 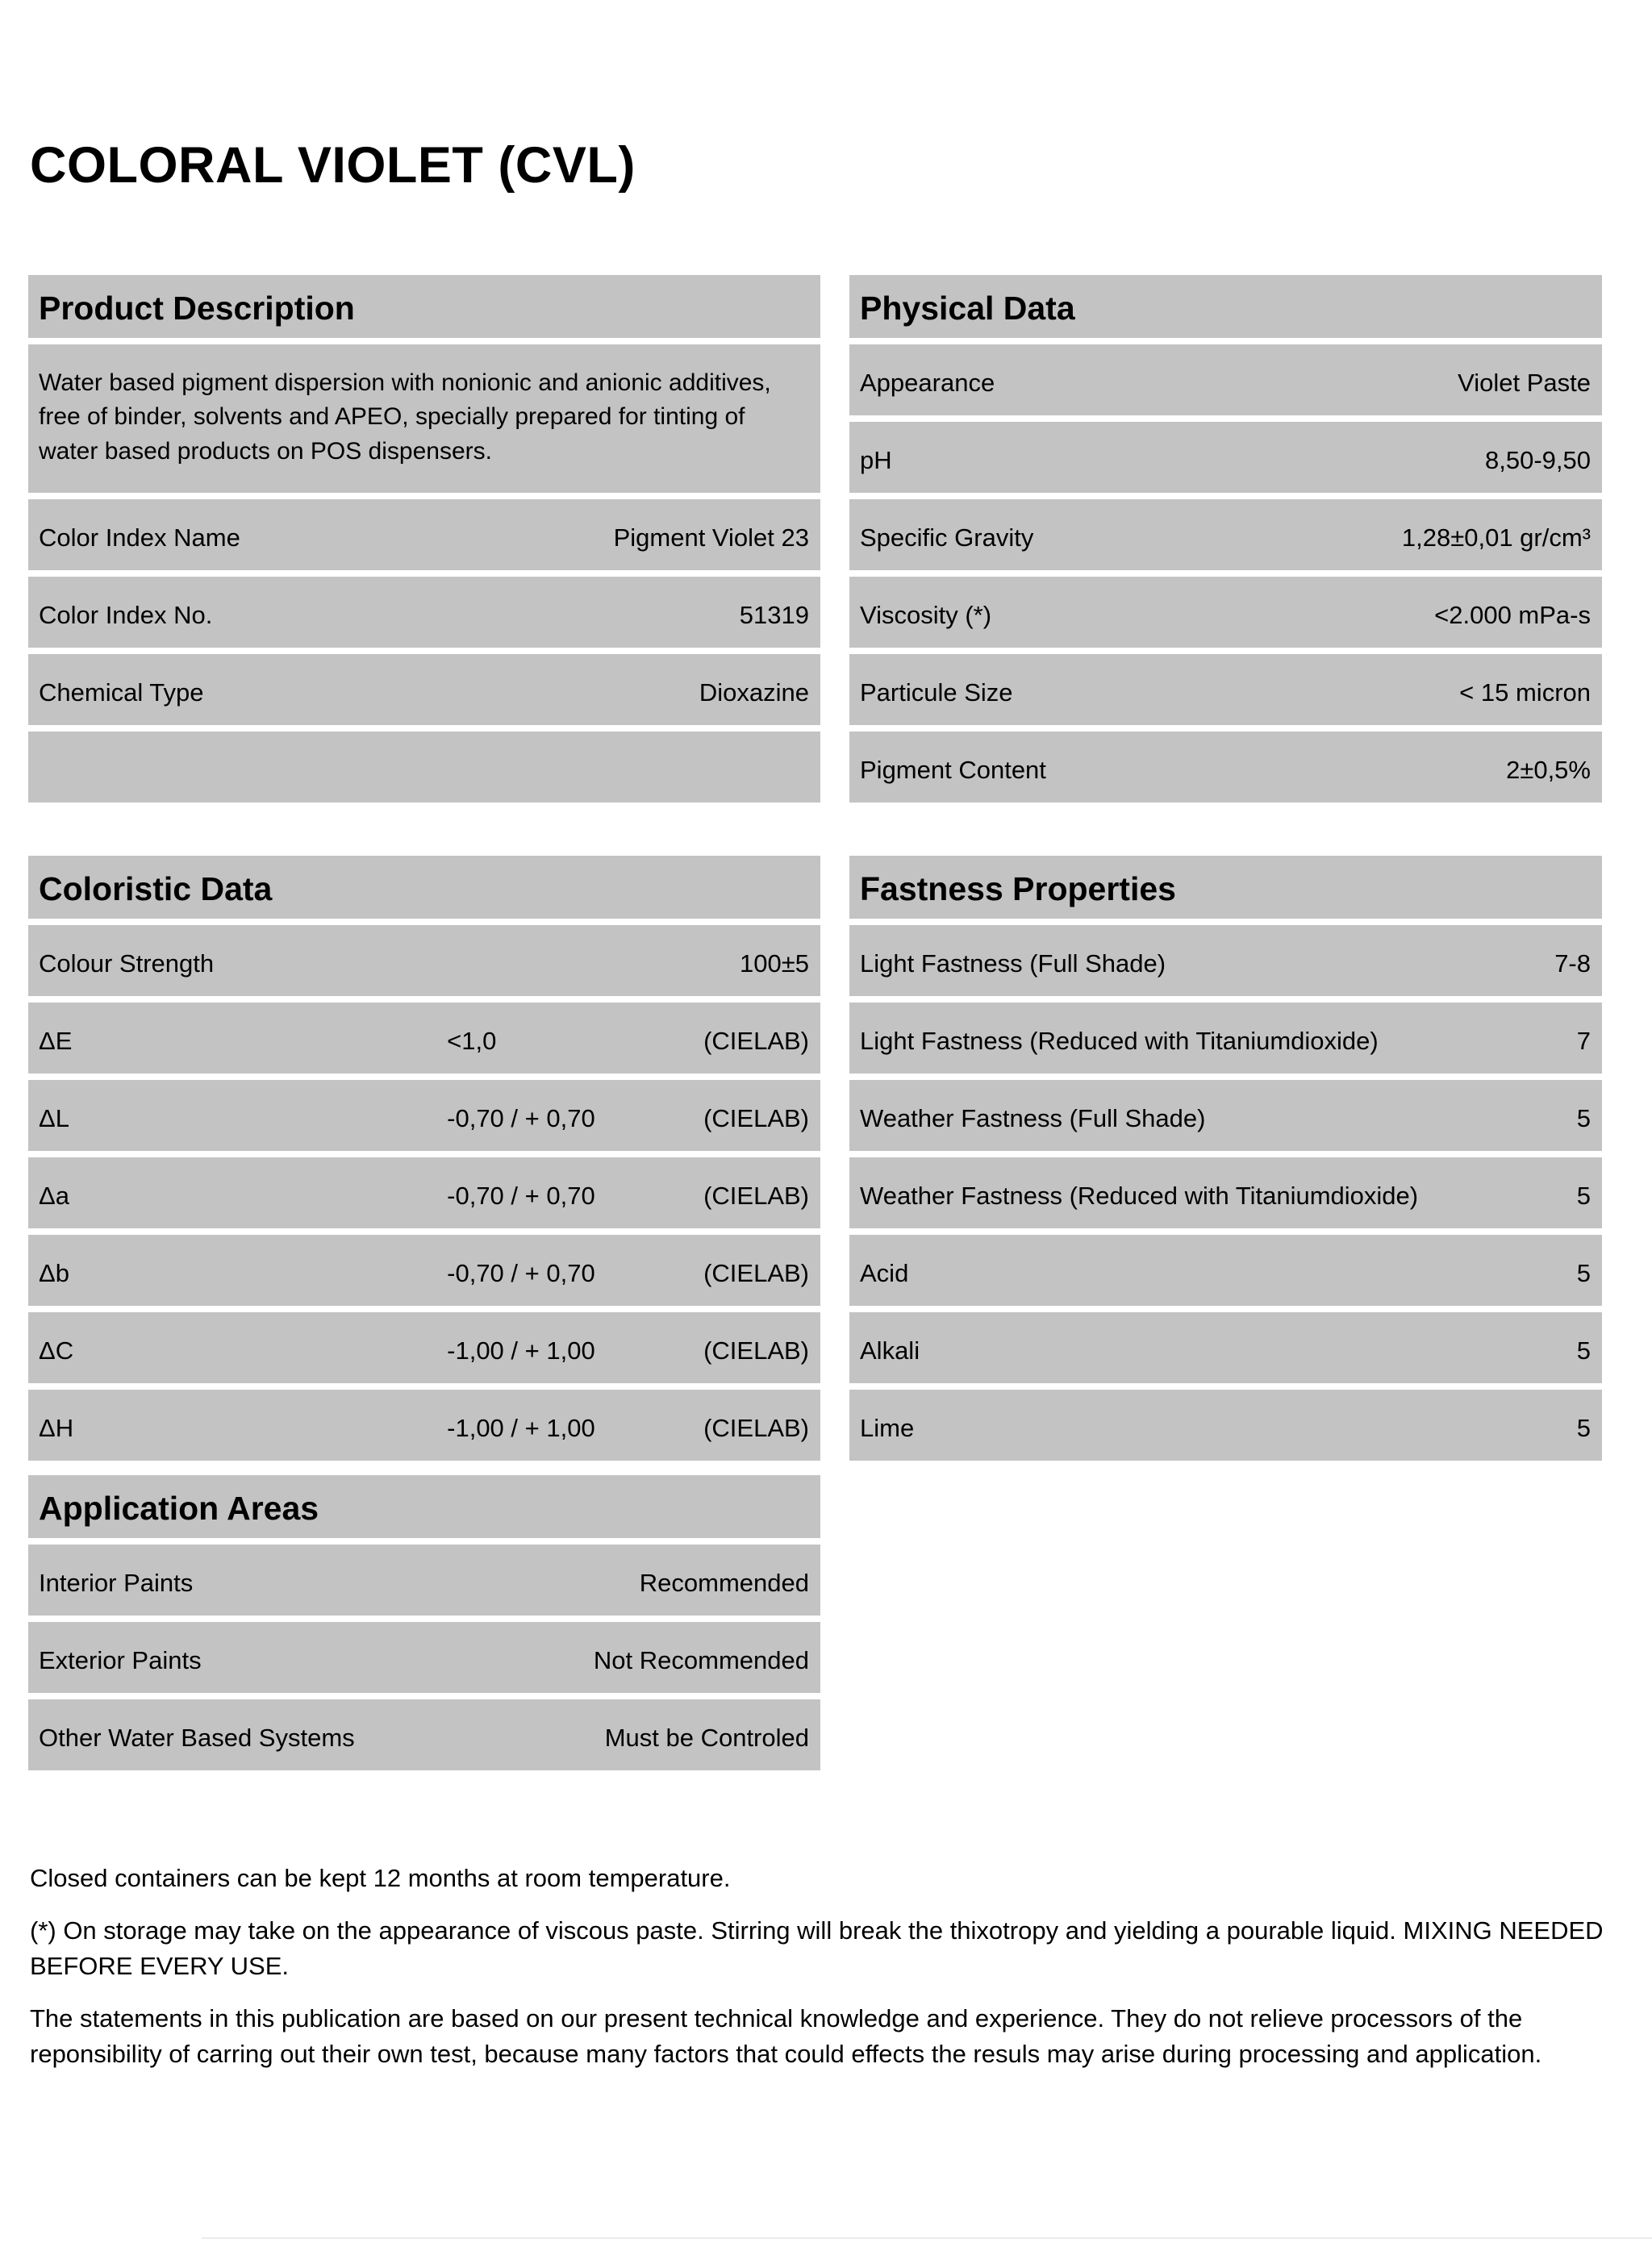 I want to click on bottom-divider, so click(x=927, y=2238).